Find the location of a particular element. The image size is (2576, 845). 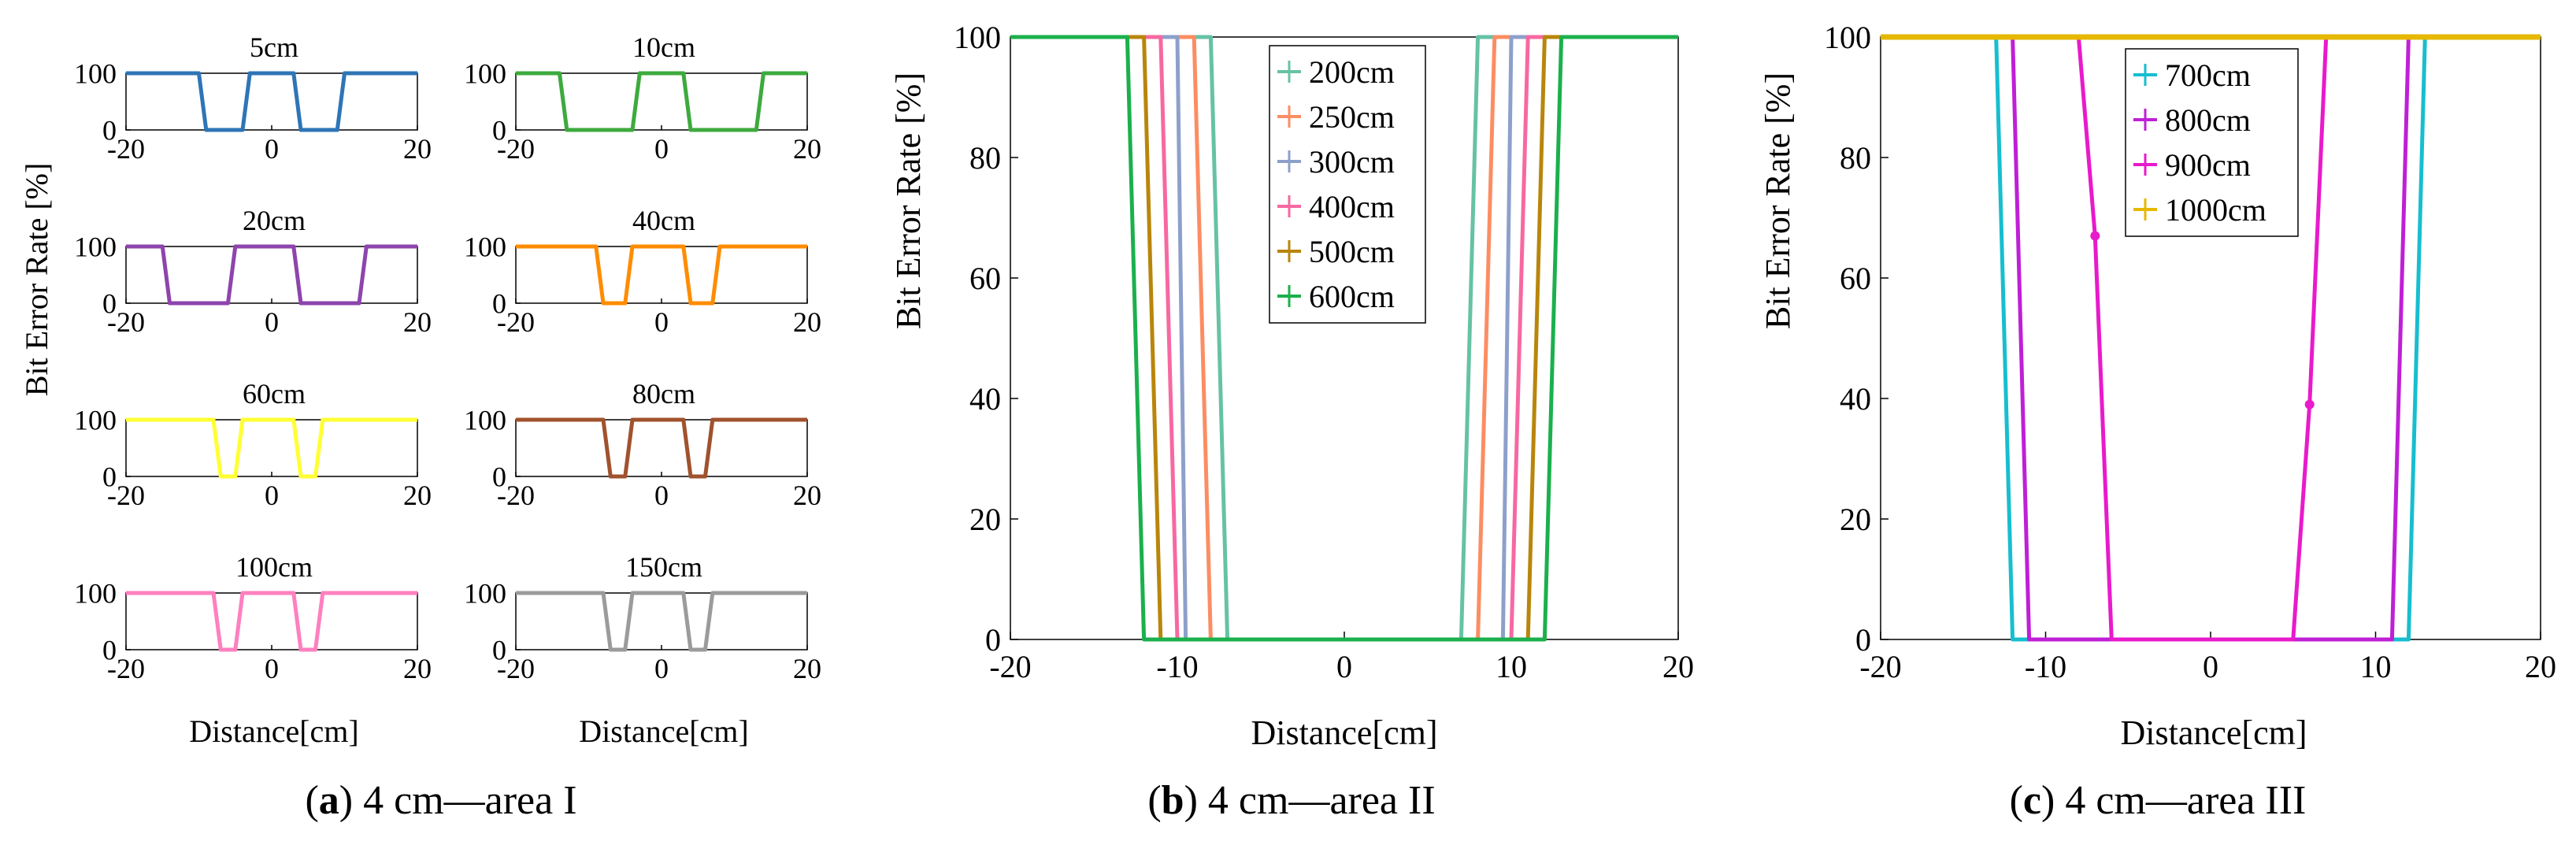

panel-a-caption: (a) 4 cm—area I is located at coordinates (440, 800).